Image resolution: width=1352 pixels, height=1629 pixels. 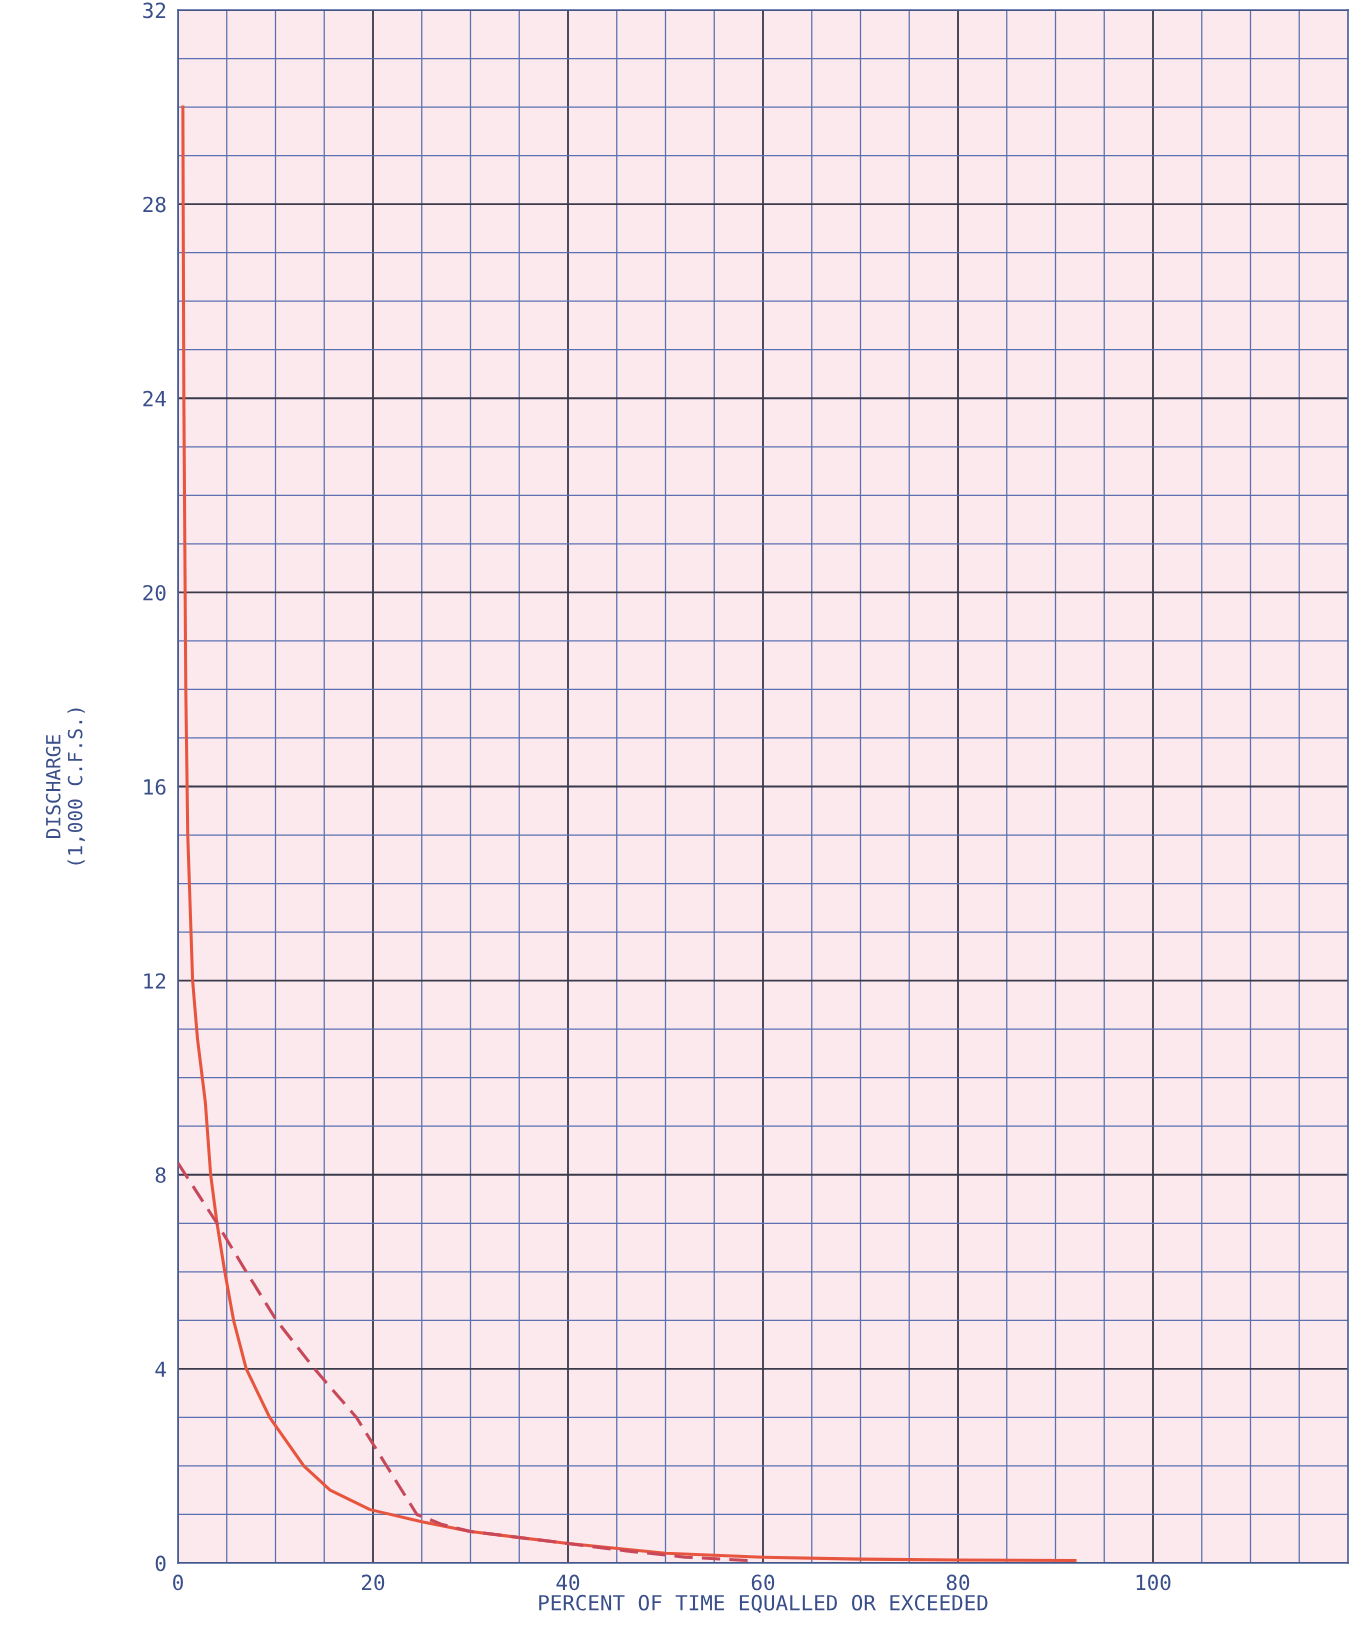 I want to click on x-axis-title: PERCENT OF TIME EQUALLED OR EXCEEDED, so click(x=763, y=1604).